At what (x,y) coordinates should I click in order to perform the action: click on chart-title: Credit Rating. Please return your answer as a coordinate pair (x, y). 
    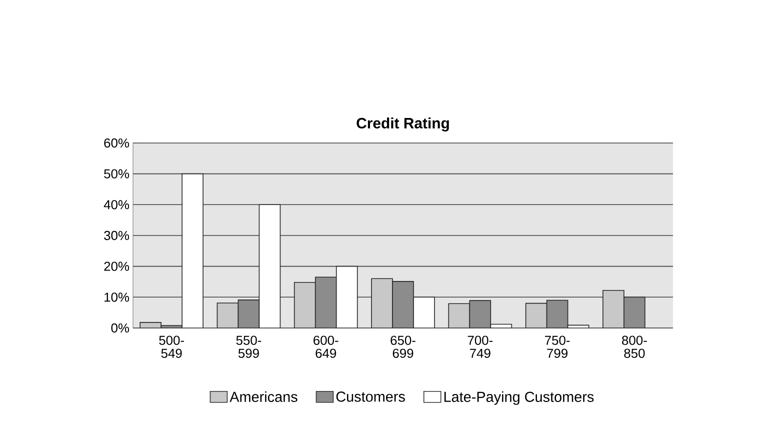
    Looking at the image, I should click on (402, 125).